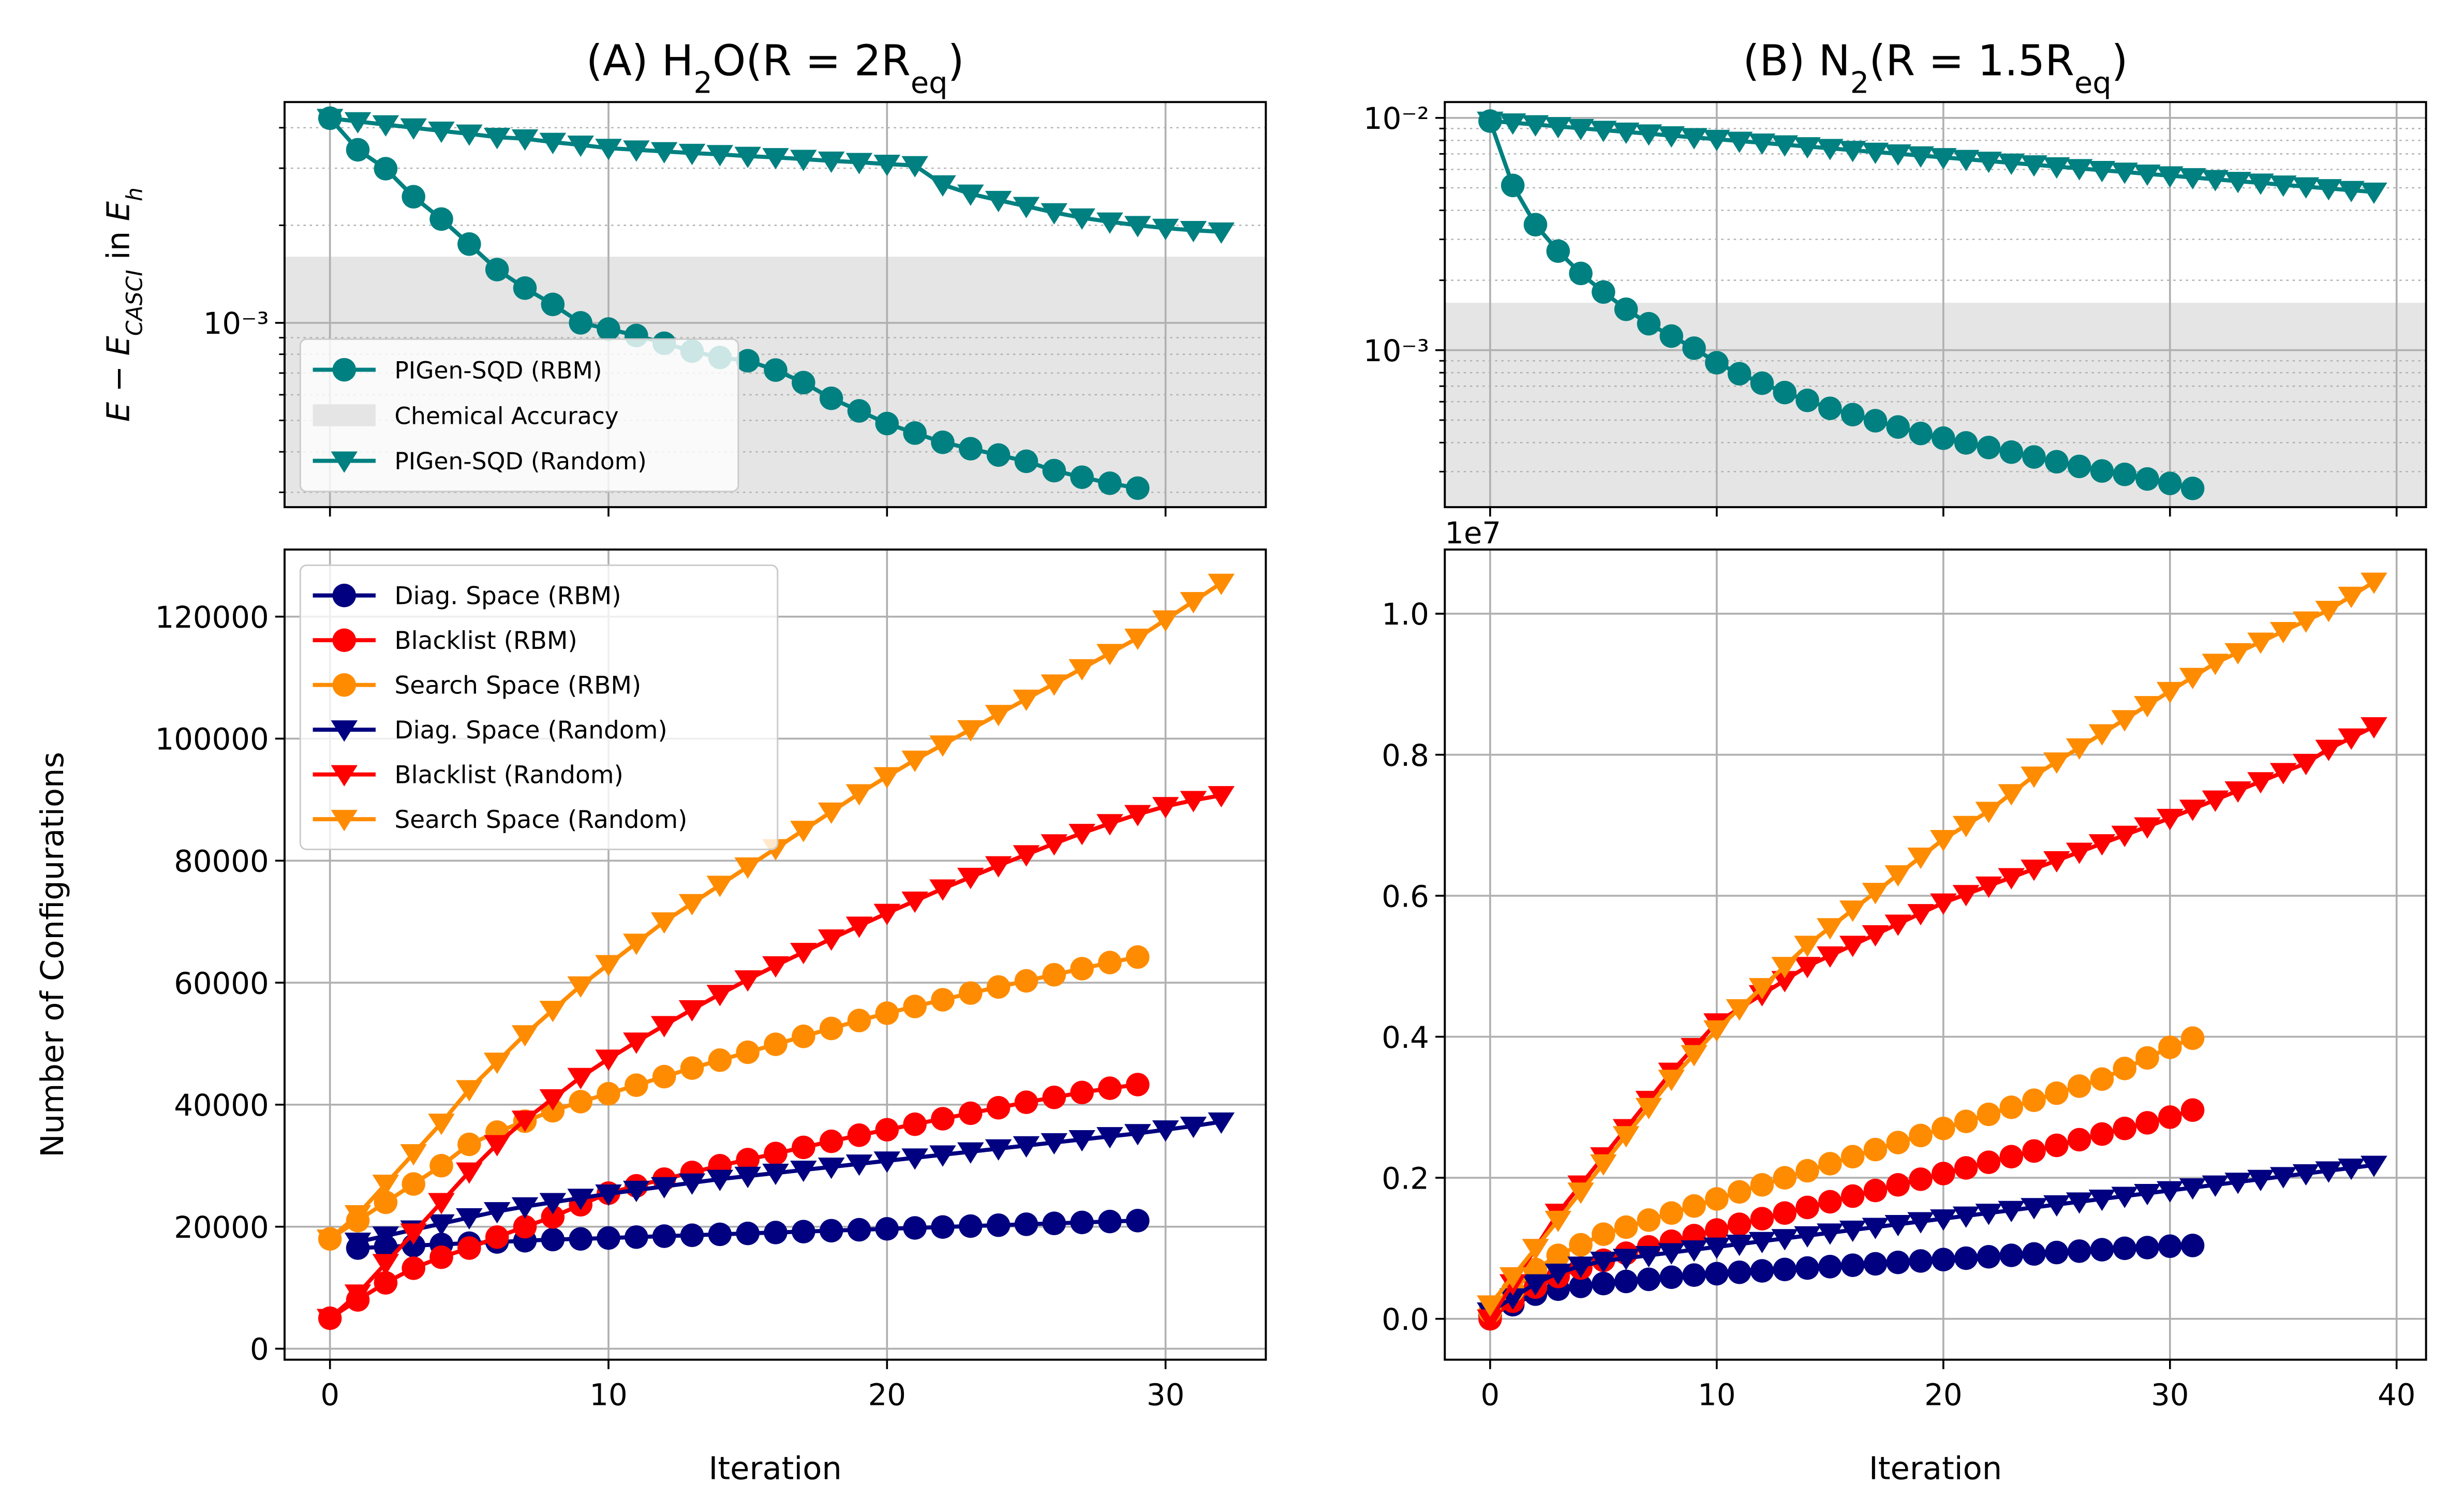  What do you see at coordinates (1405, 1037) in the screenshot?
I see `y-tick-label: 0.4` at bounding box center [1405, 1037].